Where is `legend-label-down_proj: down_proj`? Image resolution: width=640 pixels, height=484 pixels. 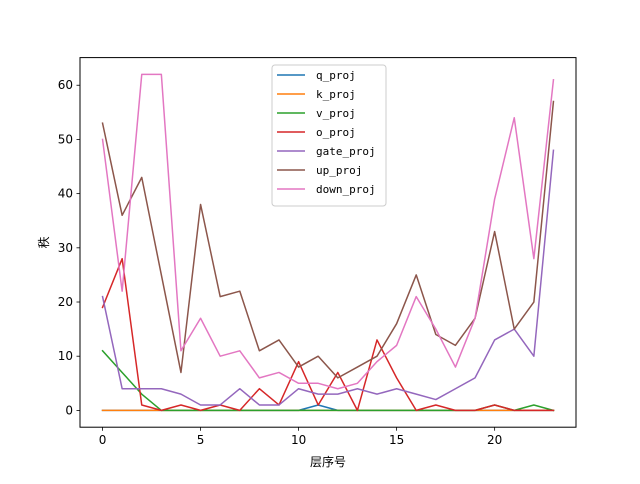 legend-label-down_proj: down_proj is located at coordinates (346, 189).